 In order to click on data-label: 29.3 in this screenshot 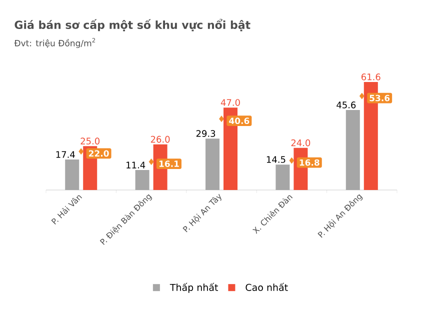, I will do `click(206, 133)`.